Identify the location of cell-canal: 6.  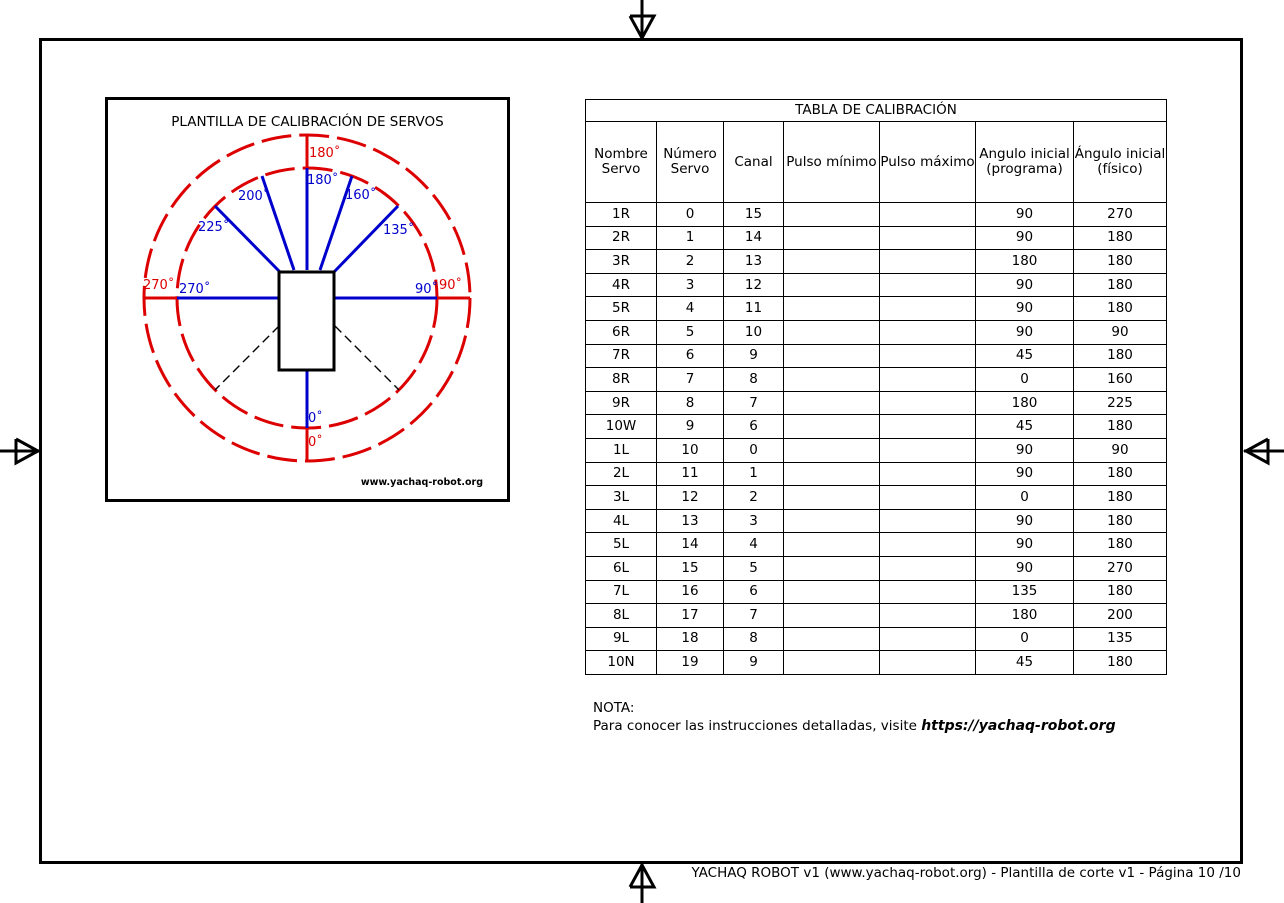
(753, 426).